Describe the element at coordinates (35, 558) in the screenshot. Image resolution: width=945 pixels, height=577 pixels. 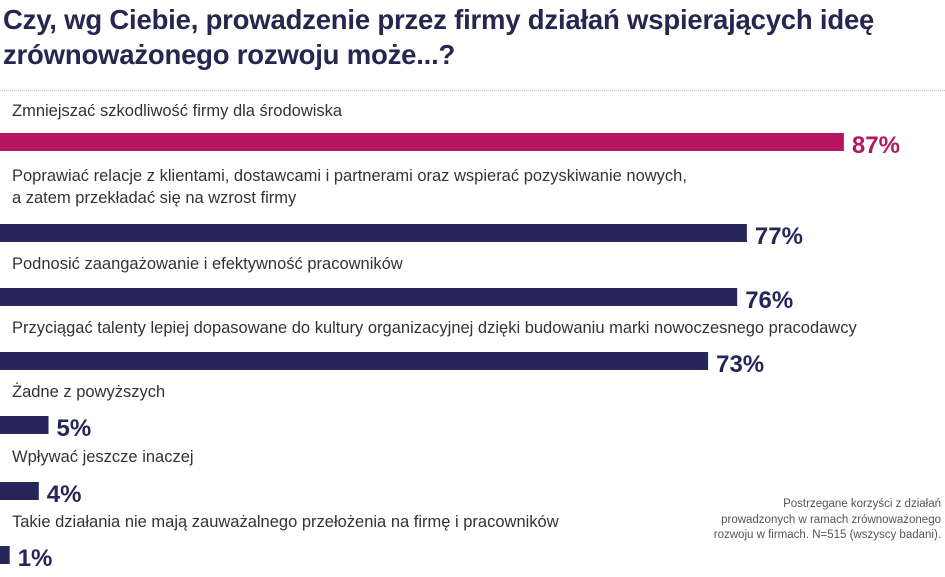
I see `value-label: 1%` at that location.